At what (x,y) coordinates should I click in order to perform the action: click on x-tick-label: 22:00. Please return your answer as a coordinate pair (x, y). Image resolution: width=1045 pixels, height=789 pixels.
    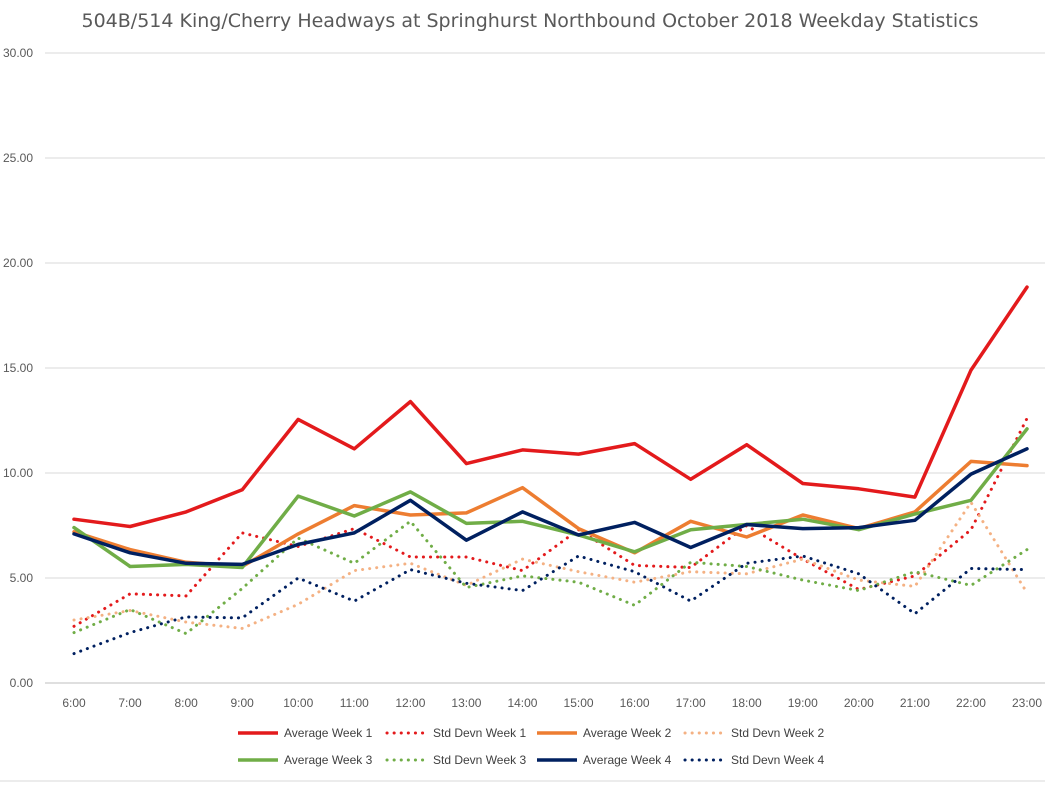
    Looking at the image, I should click on (971, 703).